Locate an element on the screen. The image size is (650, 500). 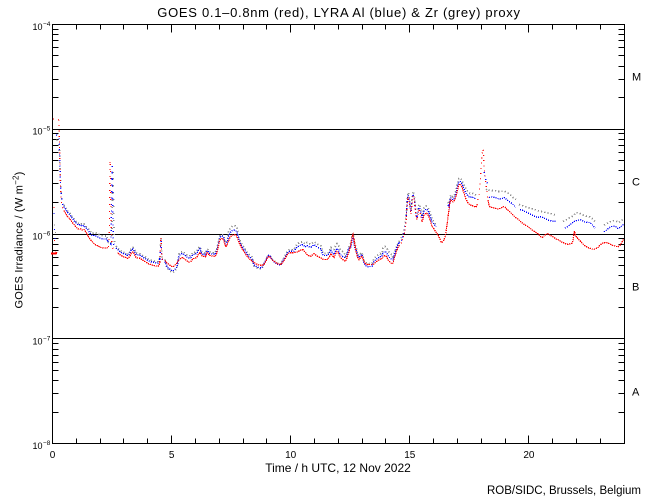
svg-text: Time / h UTC, 12 Nov 2022 is located at coordinates (338, 468).